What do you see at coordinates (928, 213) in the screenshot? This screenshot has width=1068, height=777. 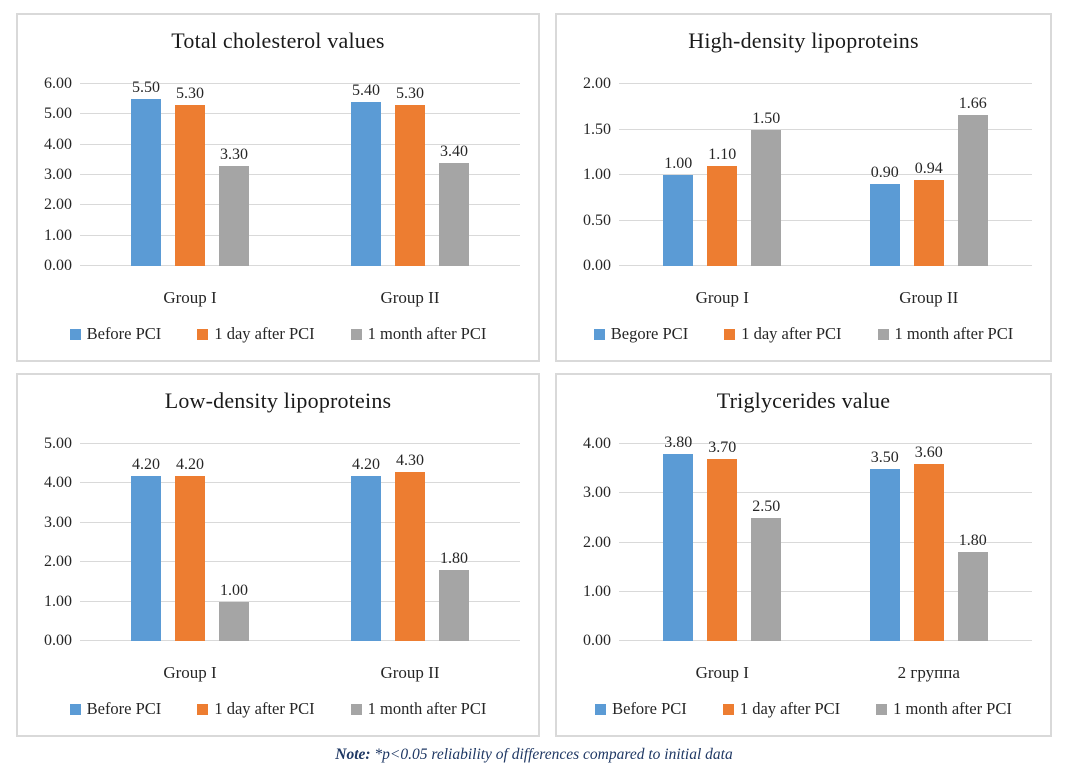 I see `bar: 0.94` at bounding box center [928, 213].